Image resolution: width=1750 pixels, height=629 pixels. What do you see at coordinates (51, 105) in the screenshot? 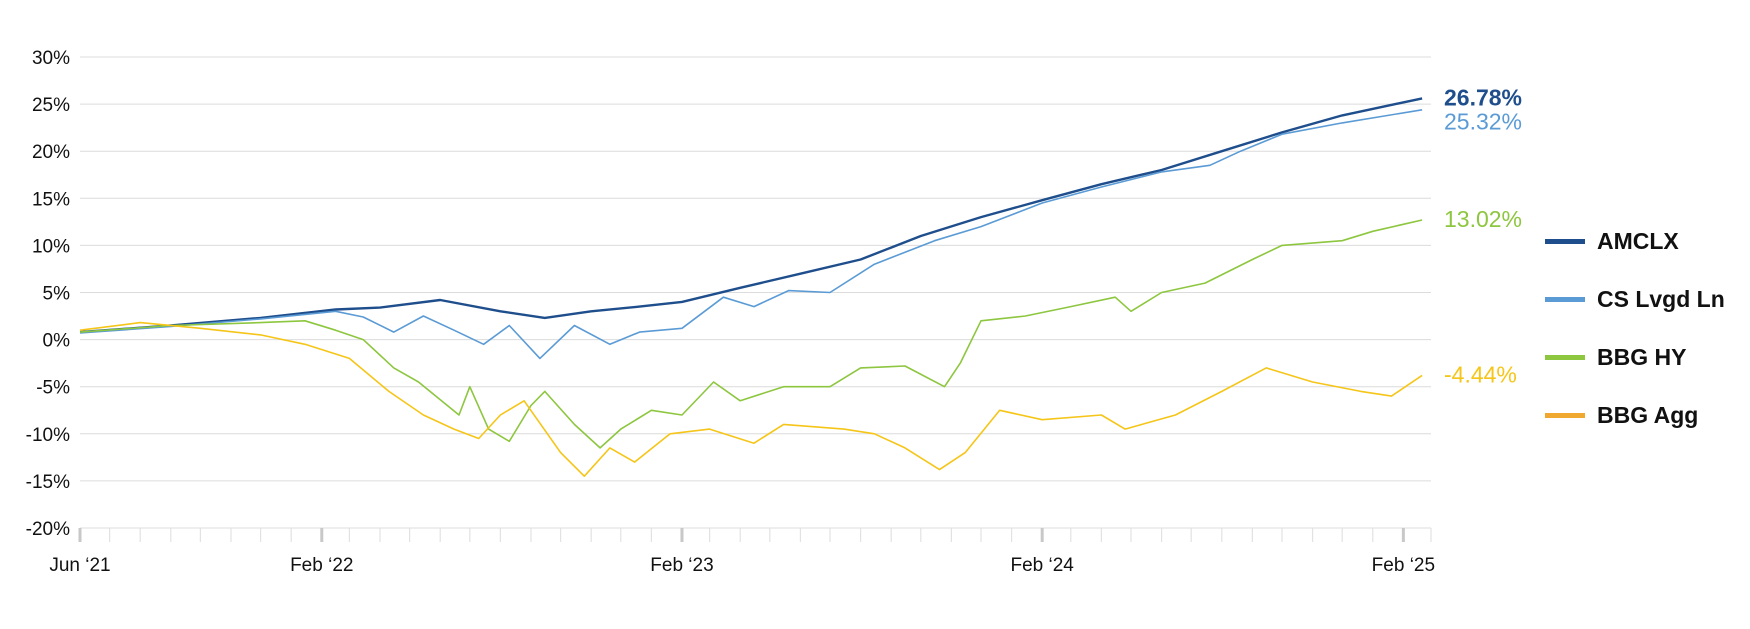
I see `y-tick-label: 25%` at bounding box center [51, 105].